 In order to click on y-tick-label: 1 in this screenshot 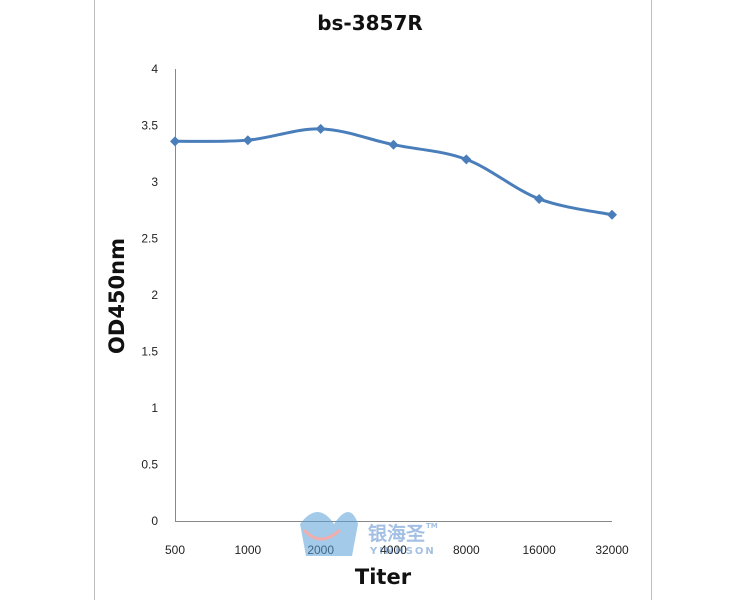, I will do `click(154, 408)`.